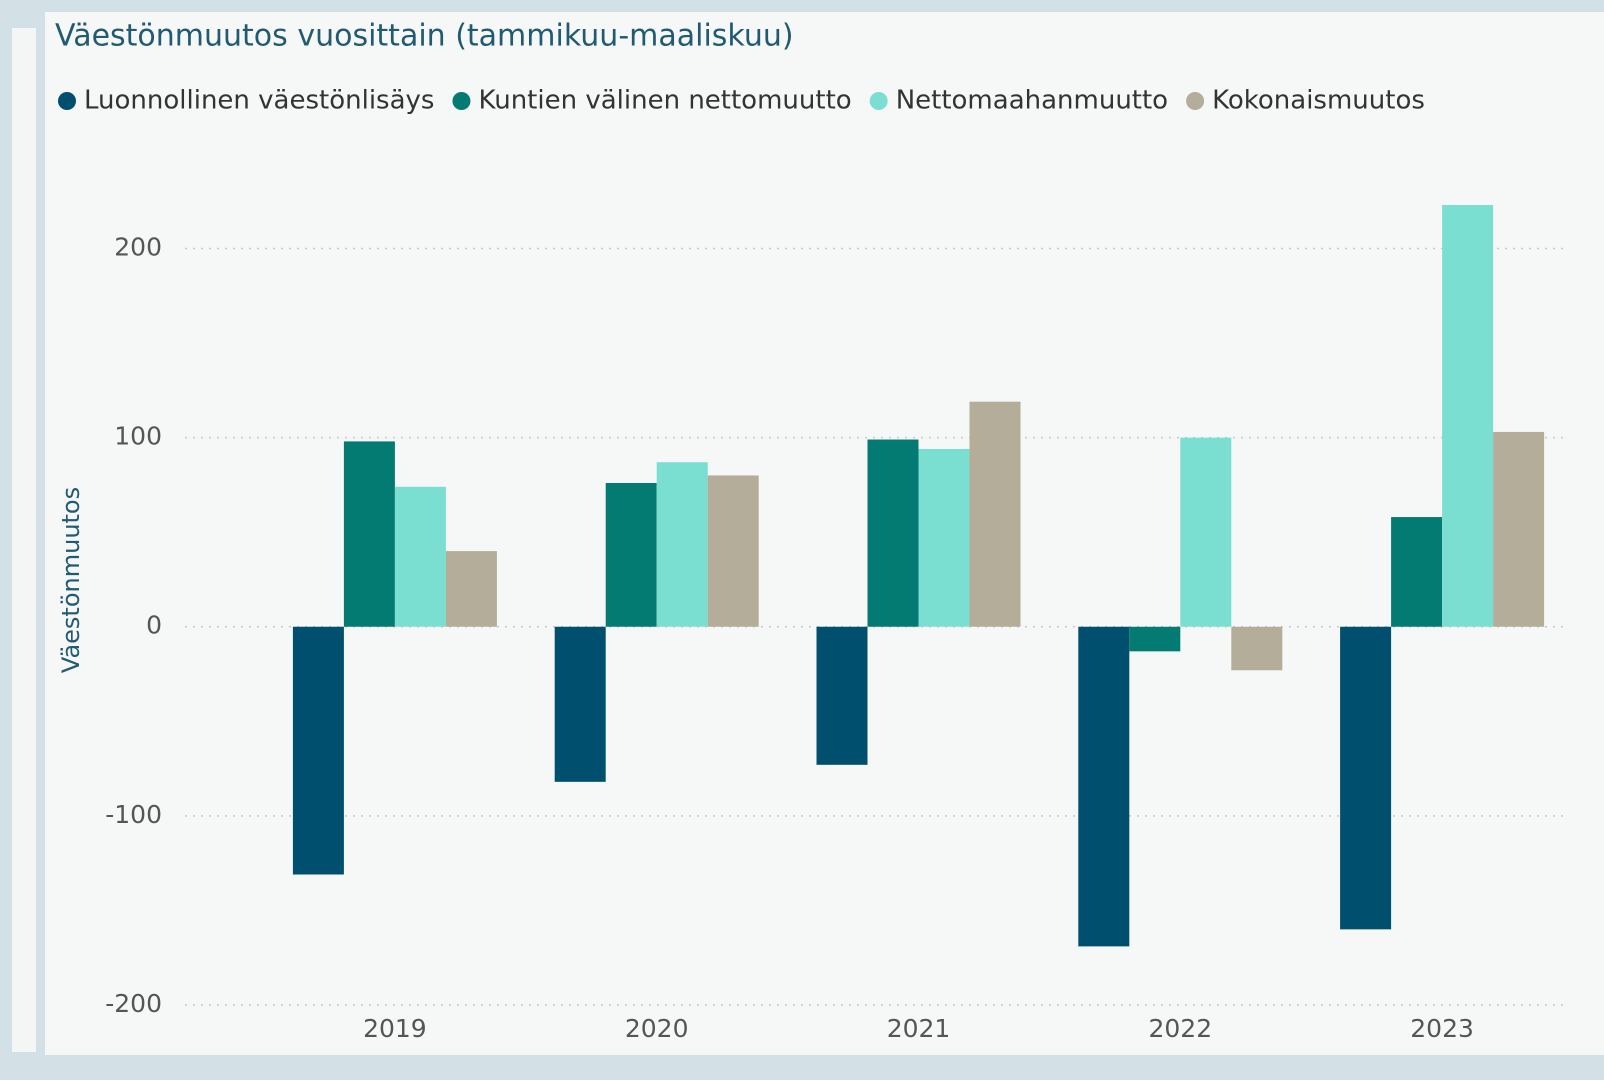 The image size is (1604, 1080). I want to click on legend-label: Nettomaahanmuutto, so click(1032, 101).